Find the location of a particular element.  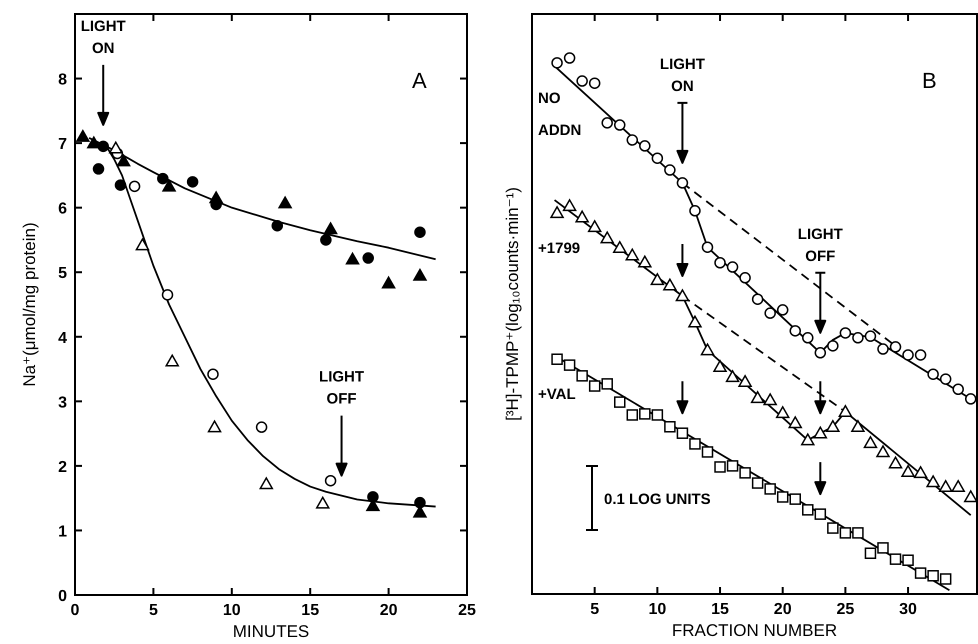

y-tick-label: 5 is located at coordinates (63, 273).